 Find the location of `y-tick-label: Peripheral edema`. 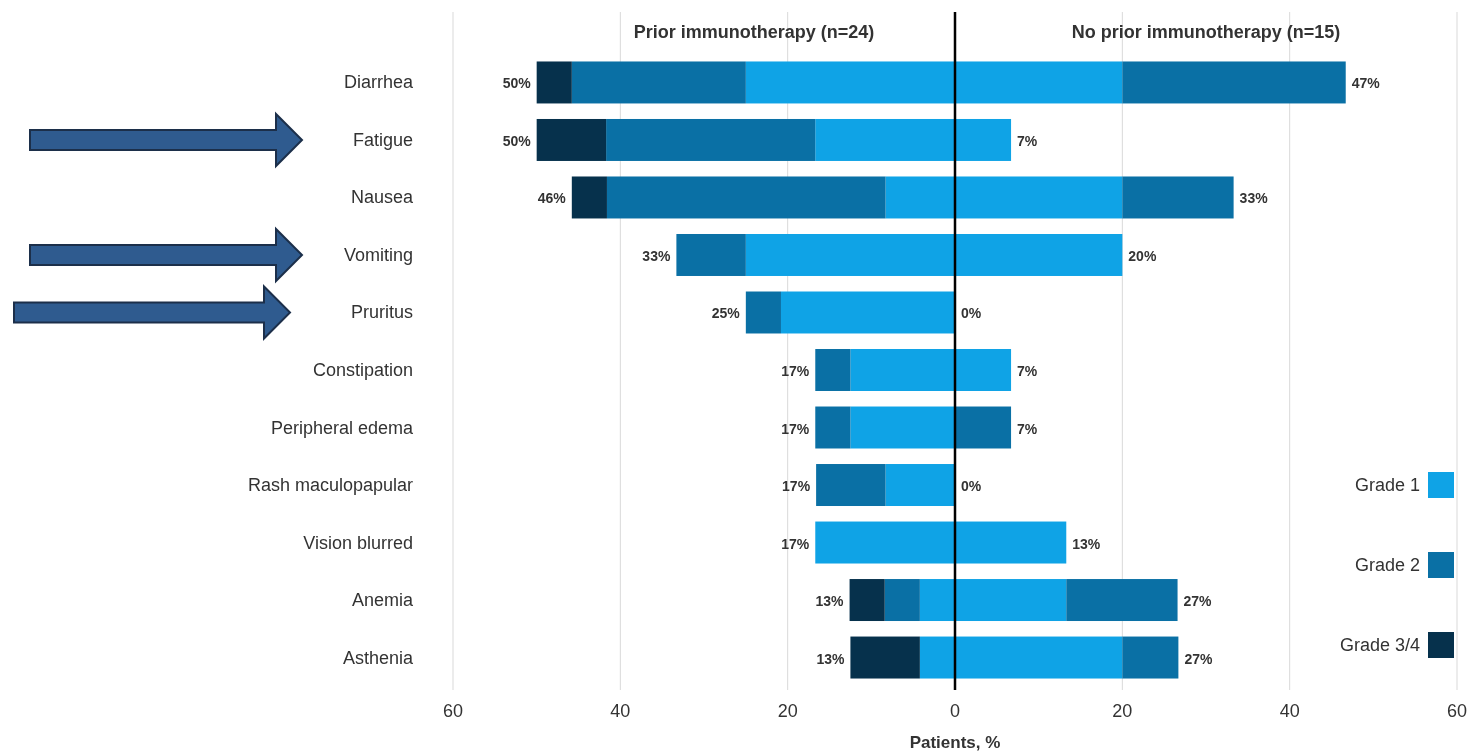

y-tick-label: Peripheral edema is located at coordinates (342, 427).